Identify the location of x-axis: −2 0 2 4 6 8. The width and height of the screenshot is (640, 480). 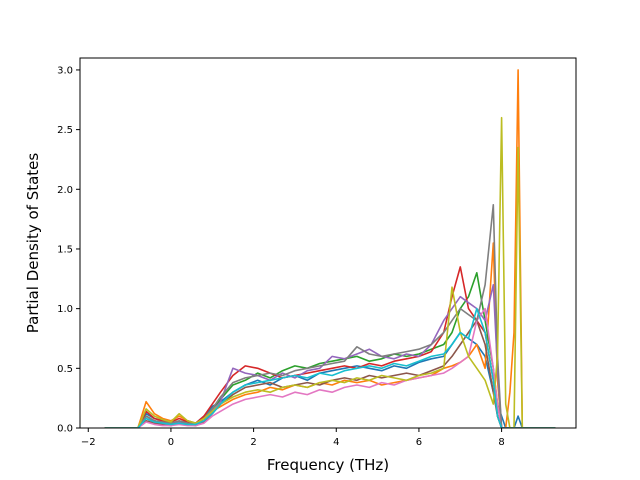
(293, 438).